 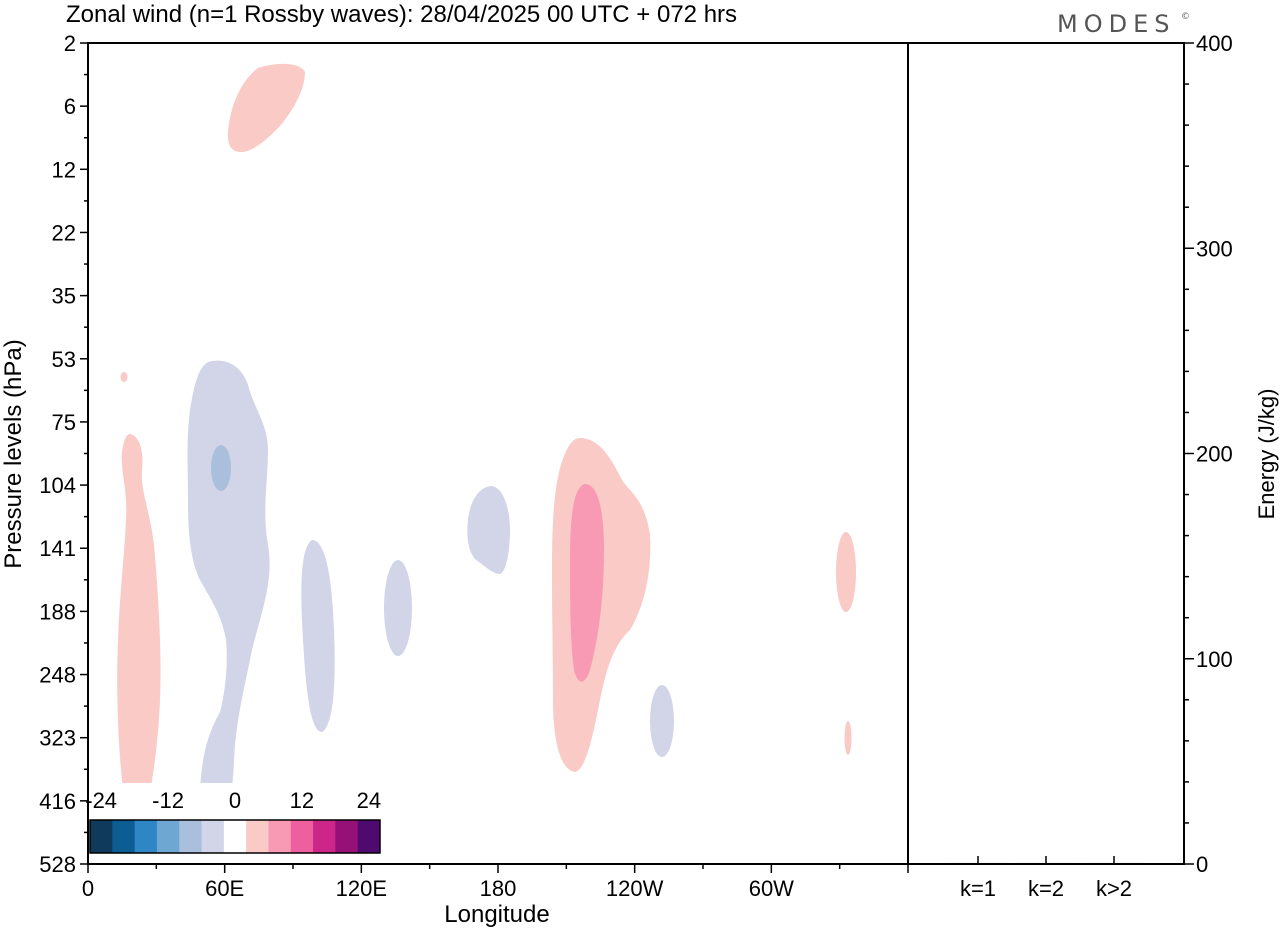 I want to click on energy-bar-k=1, so click(x=978, y=863).